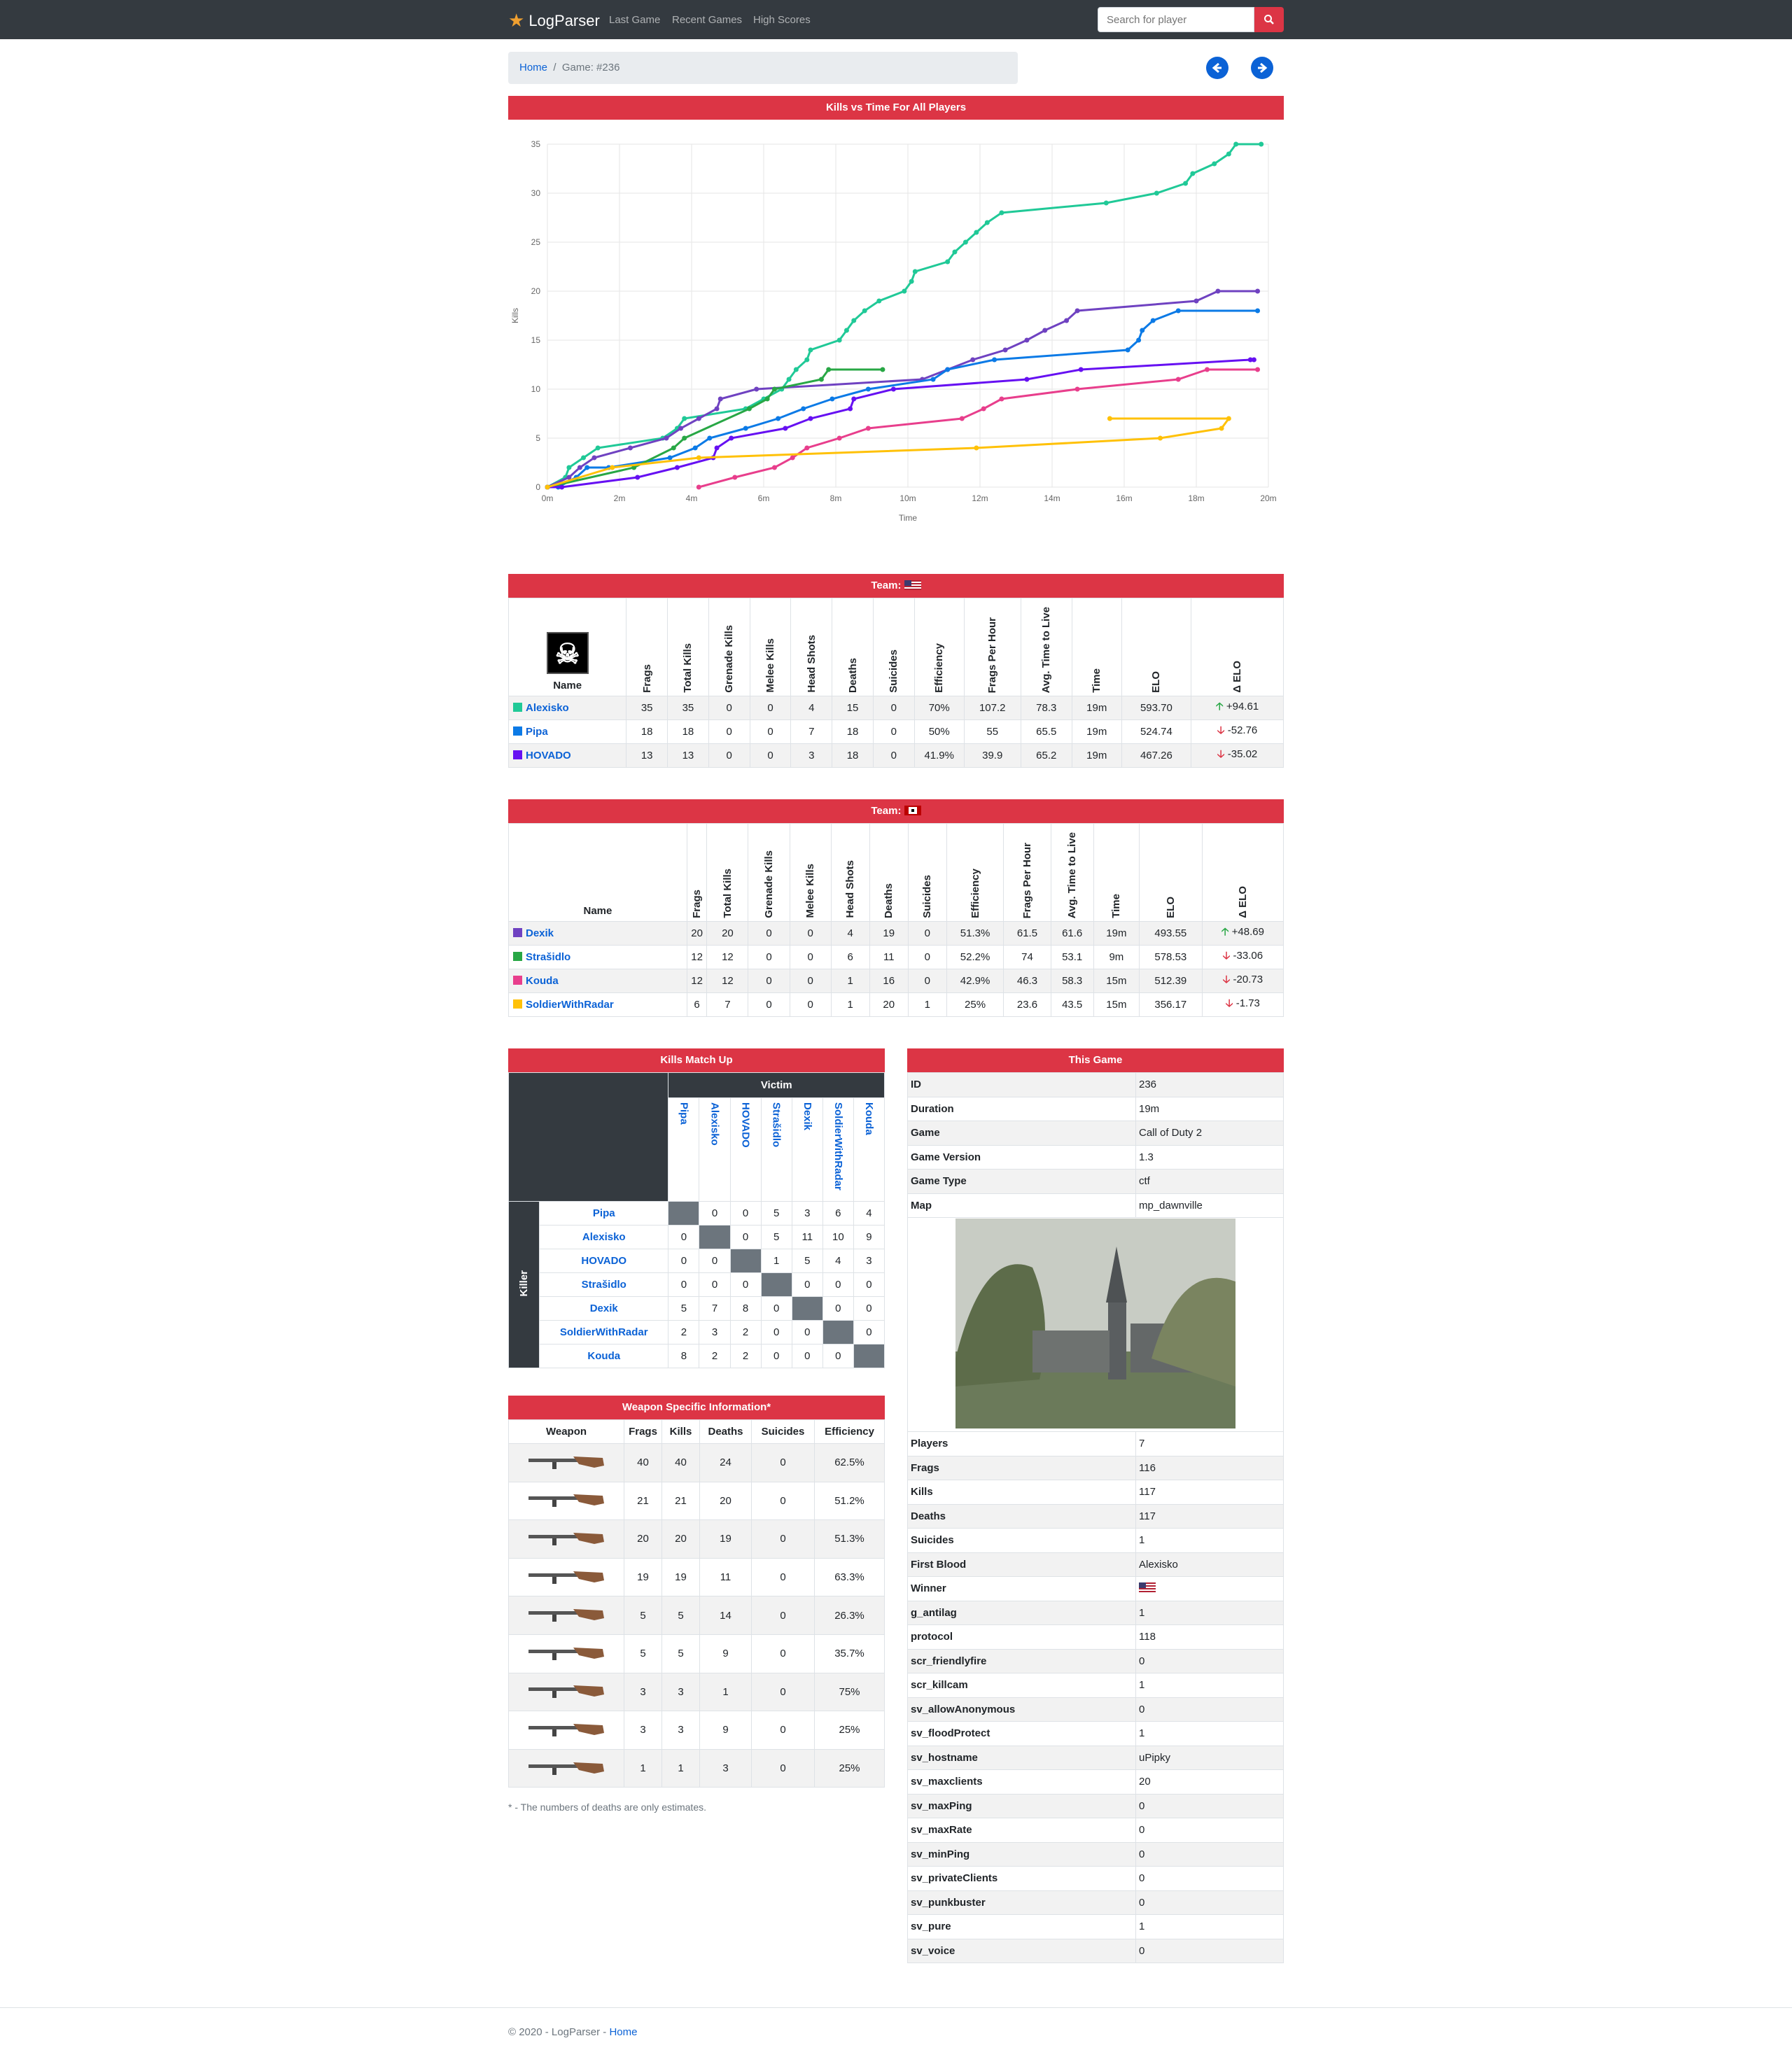  What do you see at coordinates (1269, 19) in the screenshot?
I see `search-button` at bounding box center [1269, 19].